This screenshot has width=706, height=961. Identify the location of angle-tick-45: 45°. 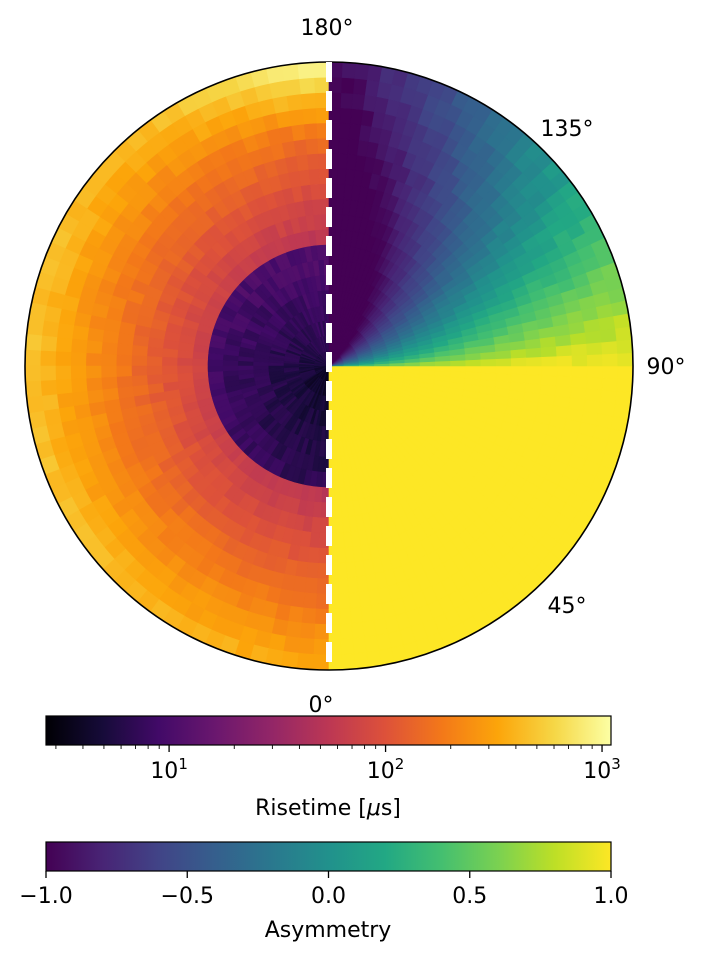
(567, 606).